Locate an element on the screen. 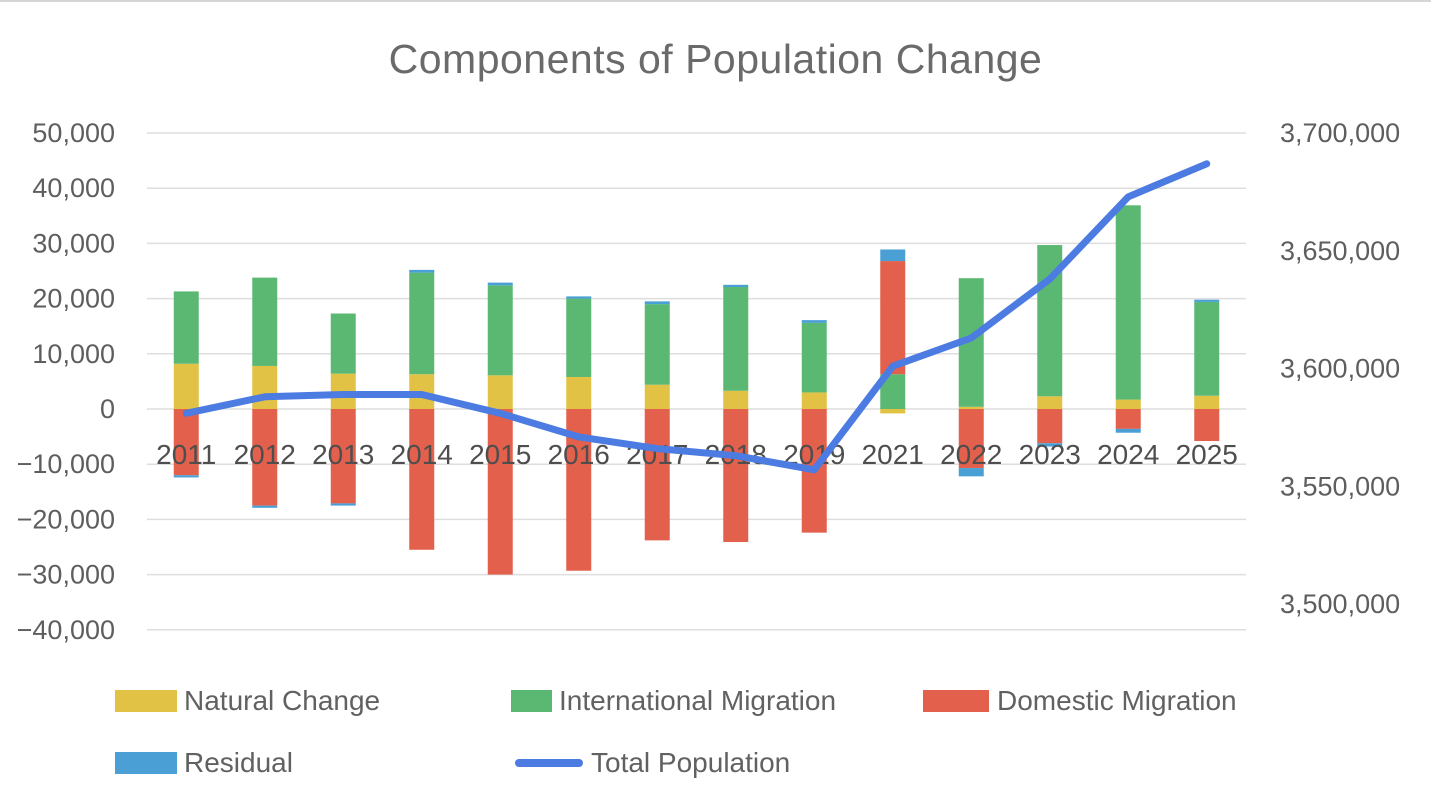  right-axis-tick-label: 3,600,000 is located at coordinates (1340, 369).